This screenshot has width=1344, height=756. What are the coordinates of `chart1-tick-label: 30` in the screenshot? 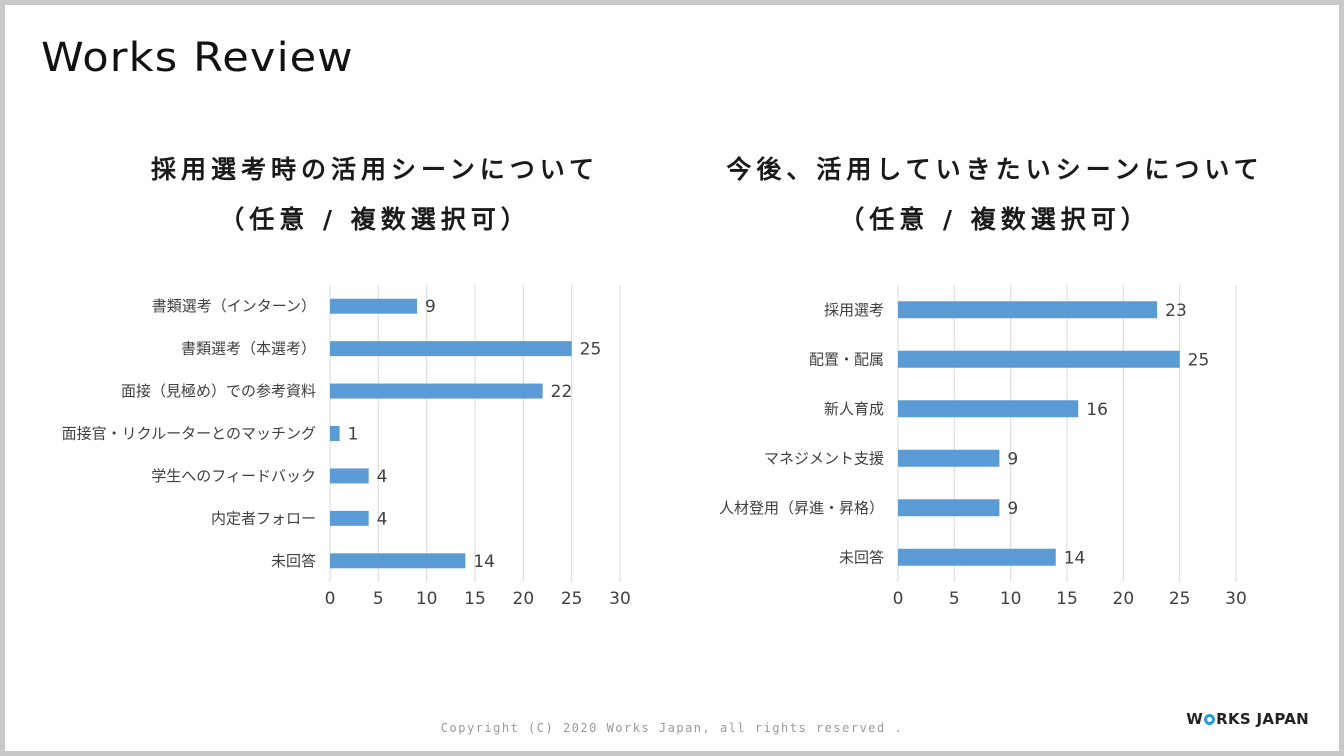 It's located at (620, 599).